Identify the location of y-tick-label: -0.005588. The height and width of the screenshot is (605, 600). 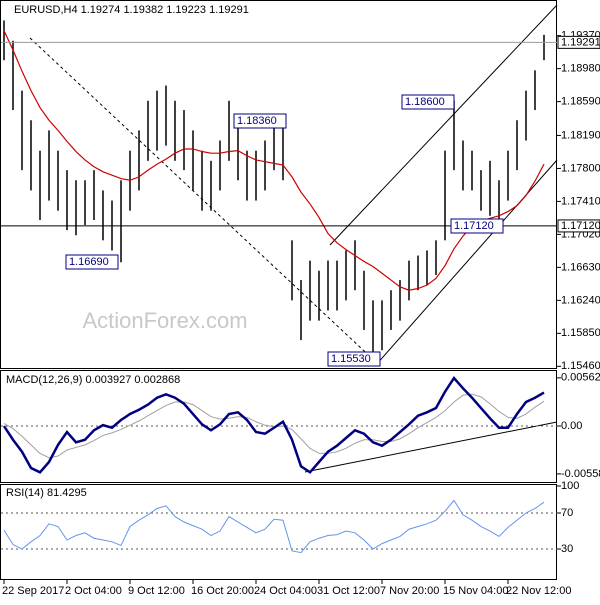
(580, 474).